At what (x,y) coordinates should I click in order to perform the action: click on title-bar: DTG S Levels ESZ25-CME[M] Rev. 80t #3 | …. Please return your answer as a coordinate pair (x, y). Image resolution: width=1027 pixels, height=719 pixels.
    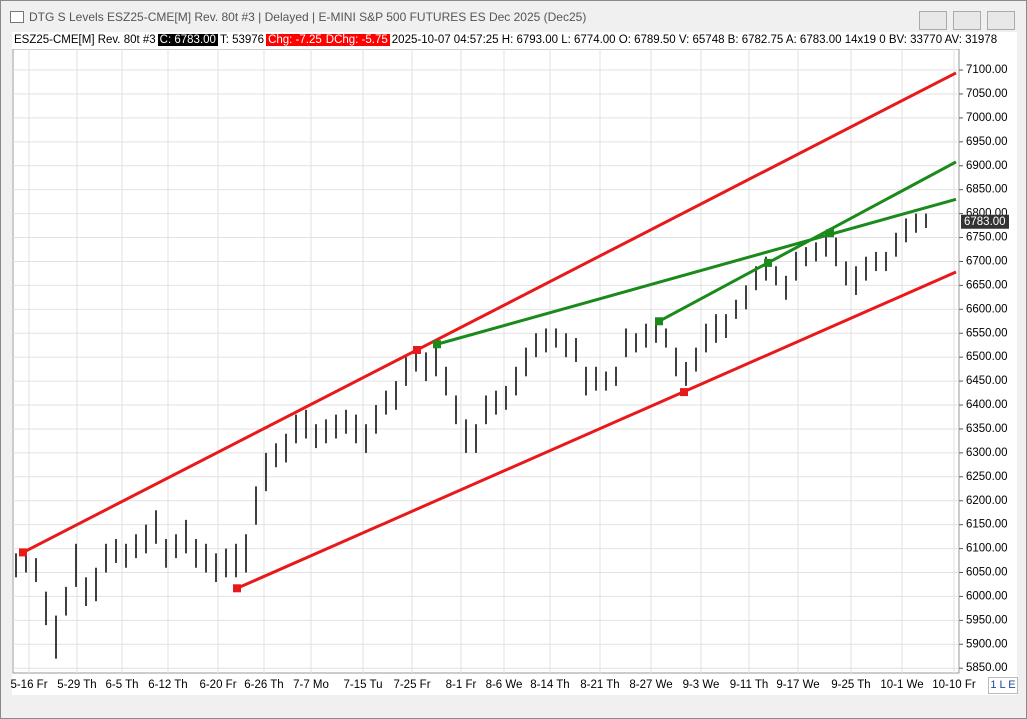
    Looking at the image, I should click on (513, 16).